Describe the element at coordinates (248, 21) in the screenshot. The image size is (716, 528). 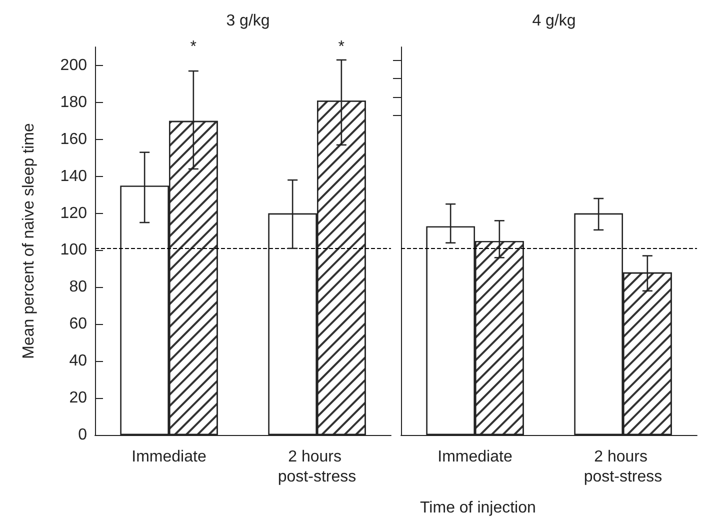
I see `chart-title: 3 g/kg` at that location.